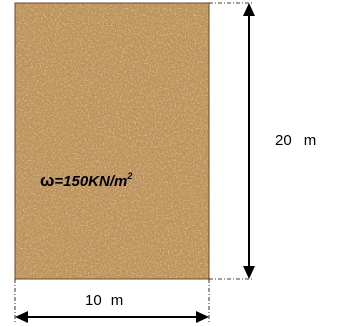 Image resolution: width=339 pixels, height=326 pixels. What do you see at coordinates (112, 317) in the screenshot?
I see `width-dimension` at bounding box center [112, 317].